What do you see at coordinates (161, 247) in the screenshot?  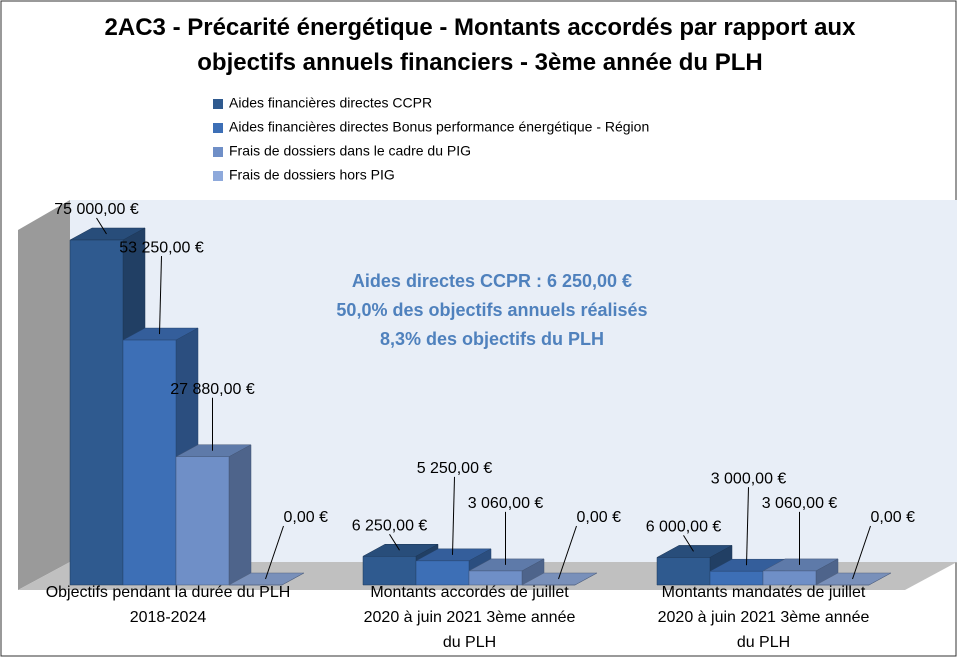 I see `value-label: 53 250,00 €` at bounding box center [161, 247].